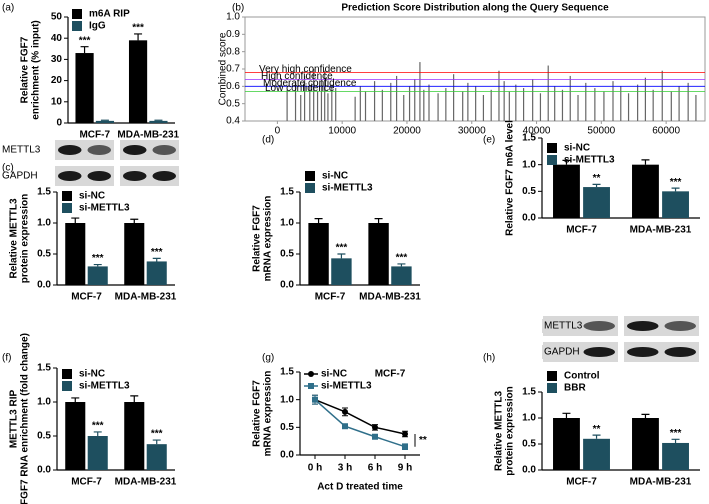 Image resolution: width=709 pixels, height=504 pixels. Describe the element at coordinates (233, 51) in the screenshot. I see `y-tick-label: 0.8` at that location.